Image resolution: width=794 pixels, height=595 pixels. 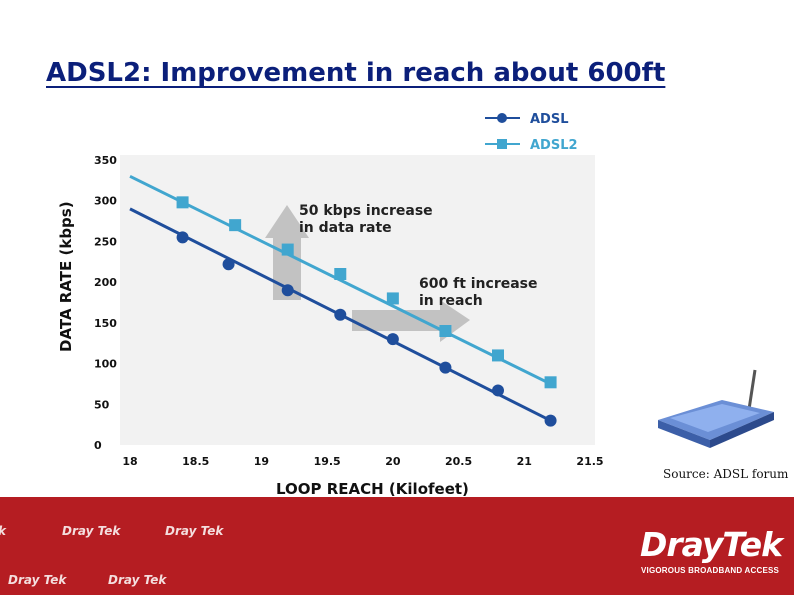 I want to click on x-tick-label: 18.5, so click(x=195, y=461).